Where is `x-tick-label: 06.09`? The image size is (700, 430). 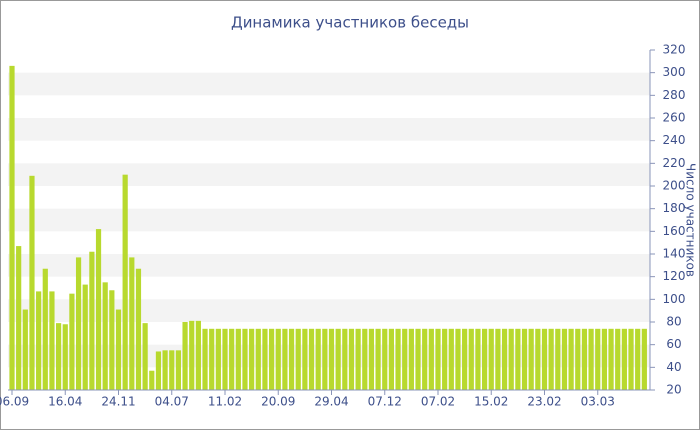 x-tick-label: 06.09 is located at coordinates (14, 402).